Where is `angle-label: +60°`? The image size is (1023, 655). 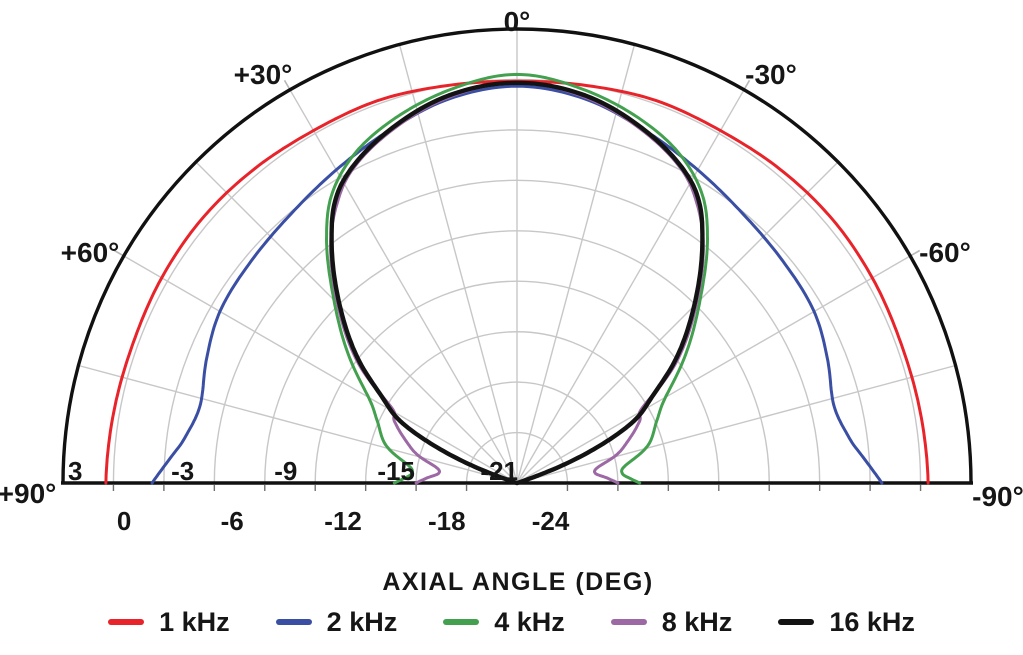
angle-label: +60° is located at coordinates (90, 252).